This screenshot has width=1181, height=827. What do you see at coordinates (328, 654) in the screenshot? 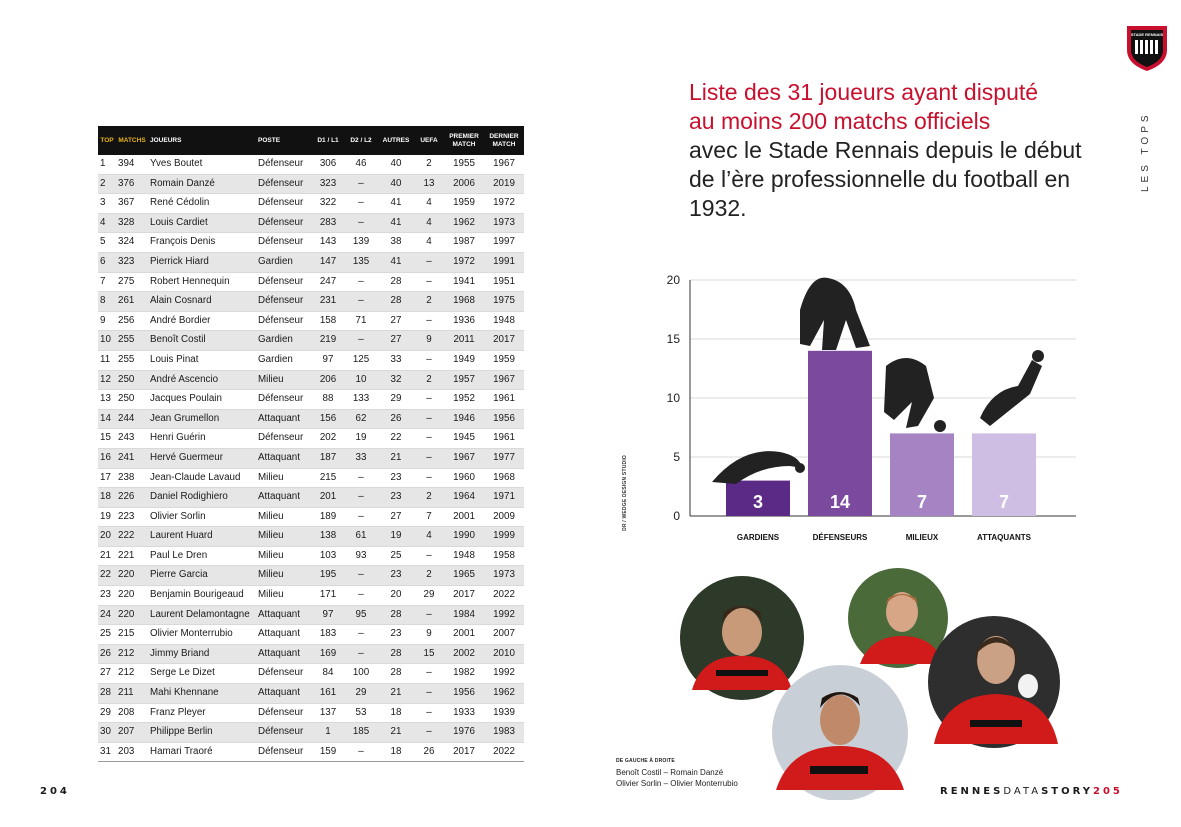
I see `table-cell-d1: 169` at bounding box center [328, 654].